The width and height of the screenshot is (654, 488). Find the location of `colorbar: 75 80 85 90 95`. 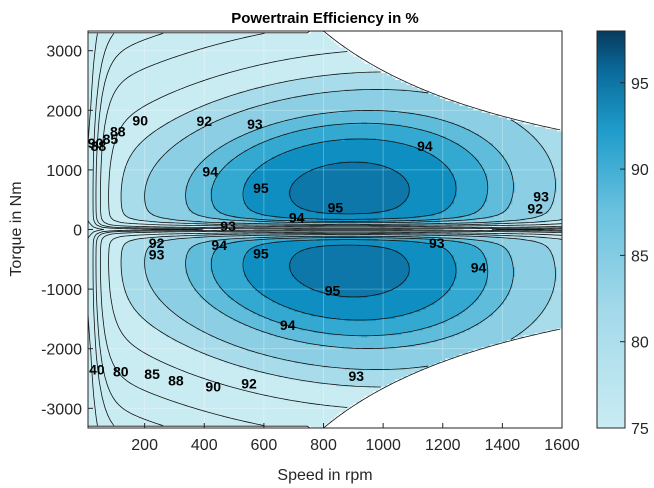

colorbar: 75 80 85 90 95 is located at coordinates (622, 234).